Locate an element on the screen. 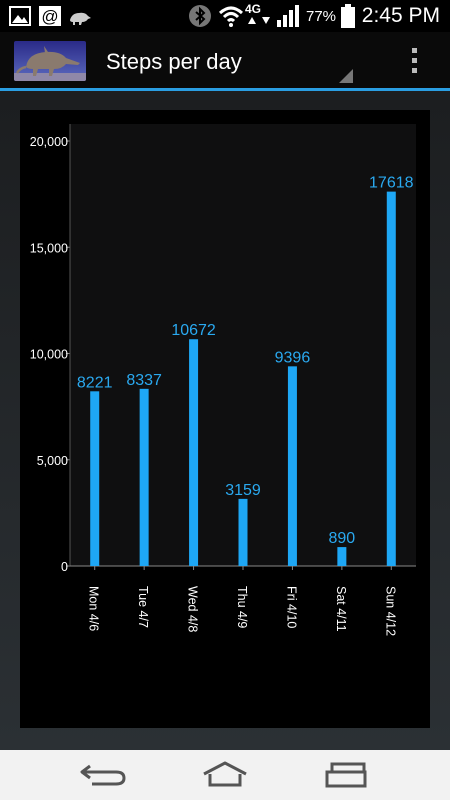 This screenshot has width=450, height=800. x-tick-label: Sat 4/11 is located at coordinates (341, 609).